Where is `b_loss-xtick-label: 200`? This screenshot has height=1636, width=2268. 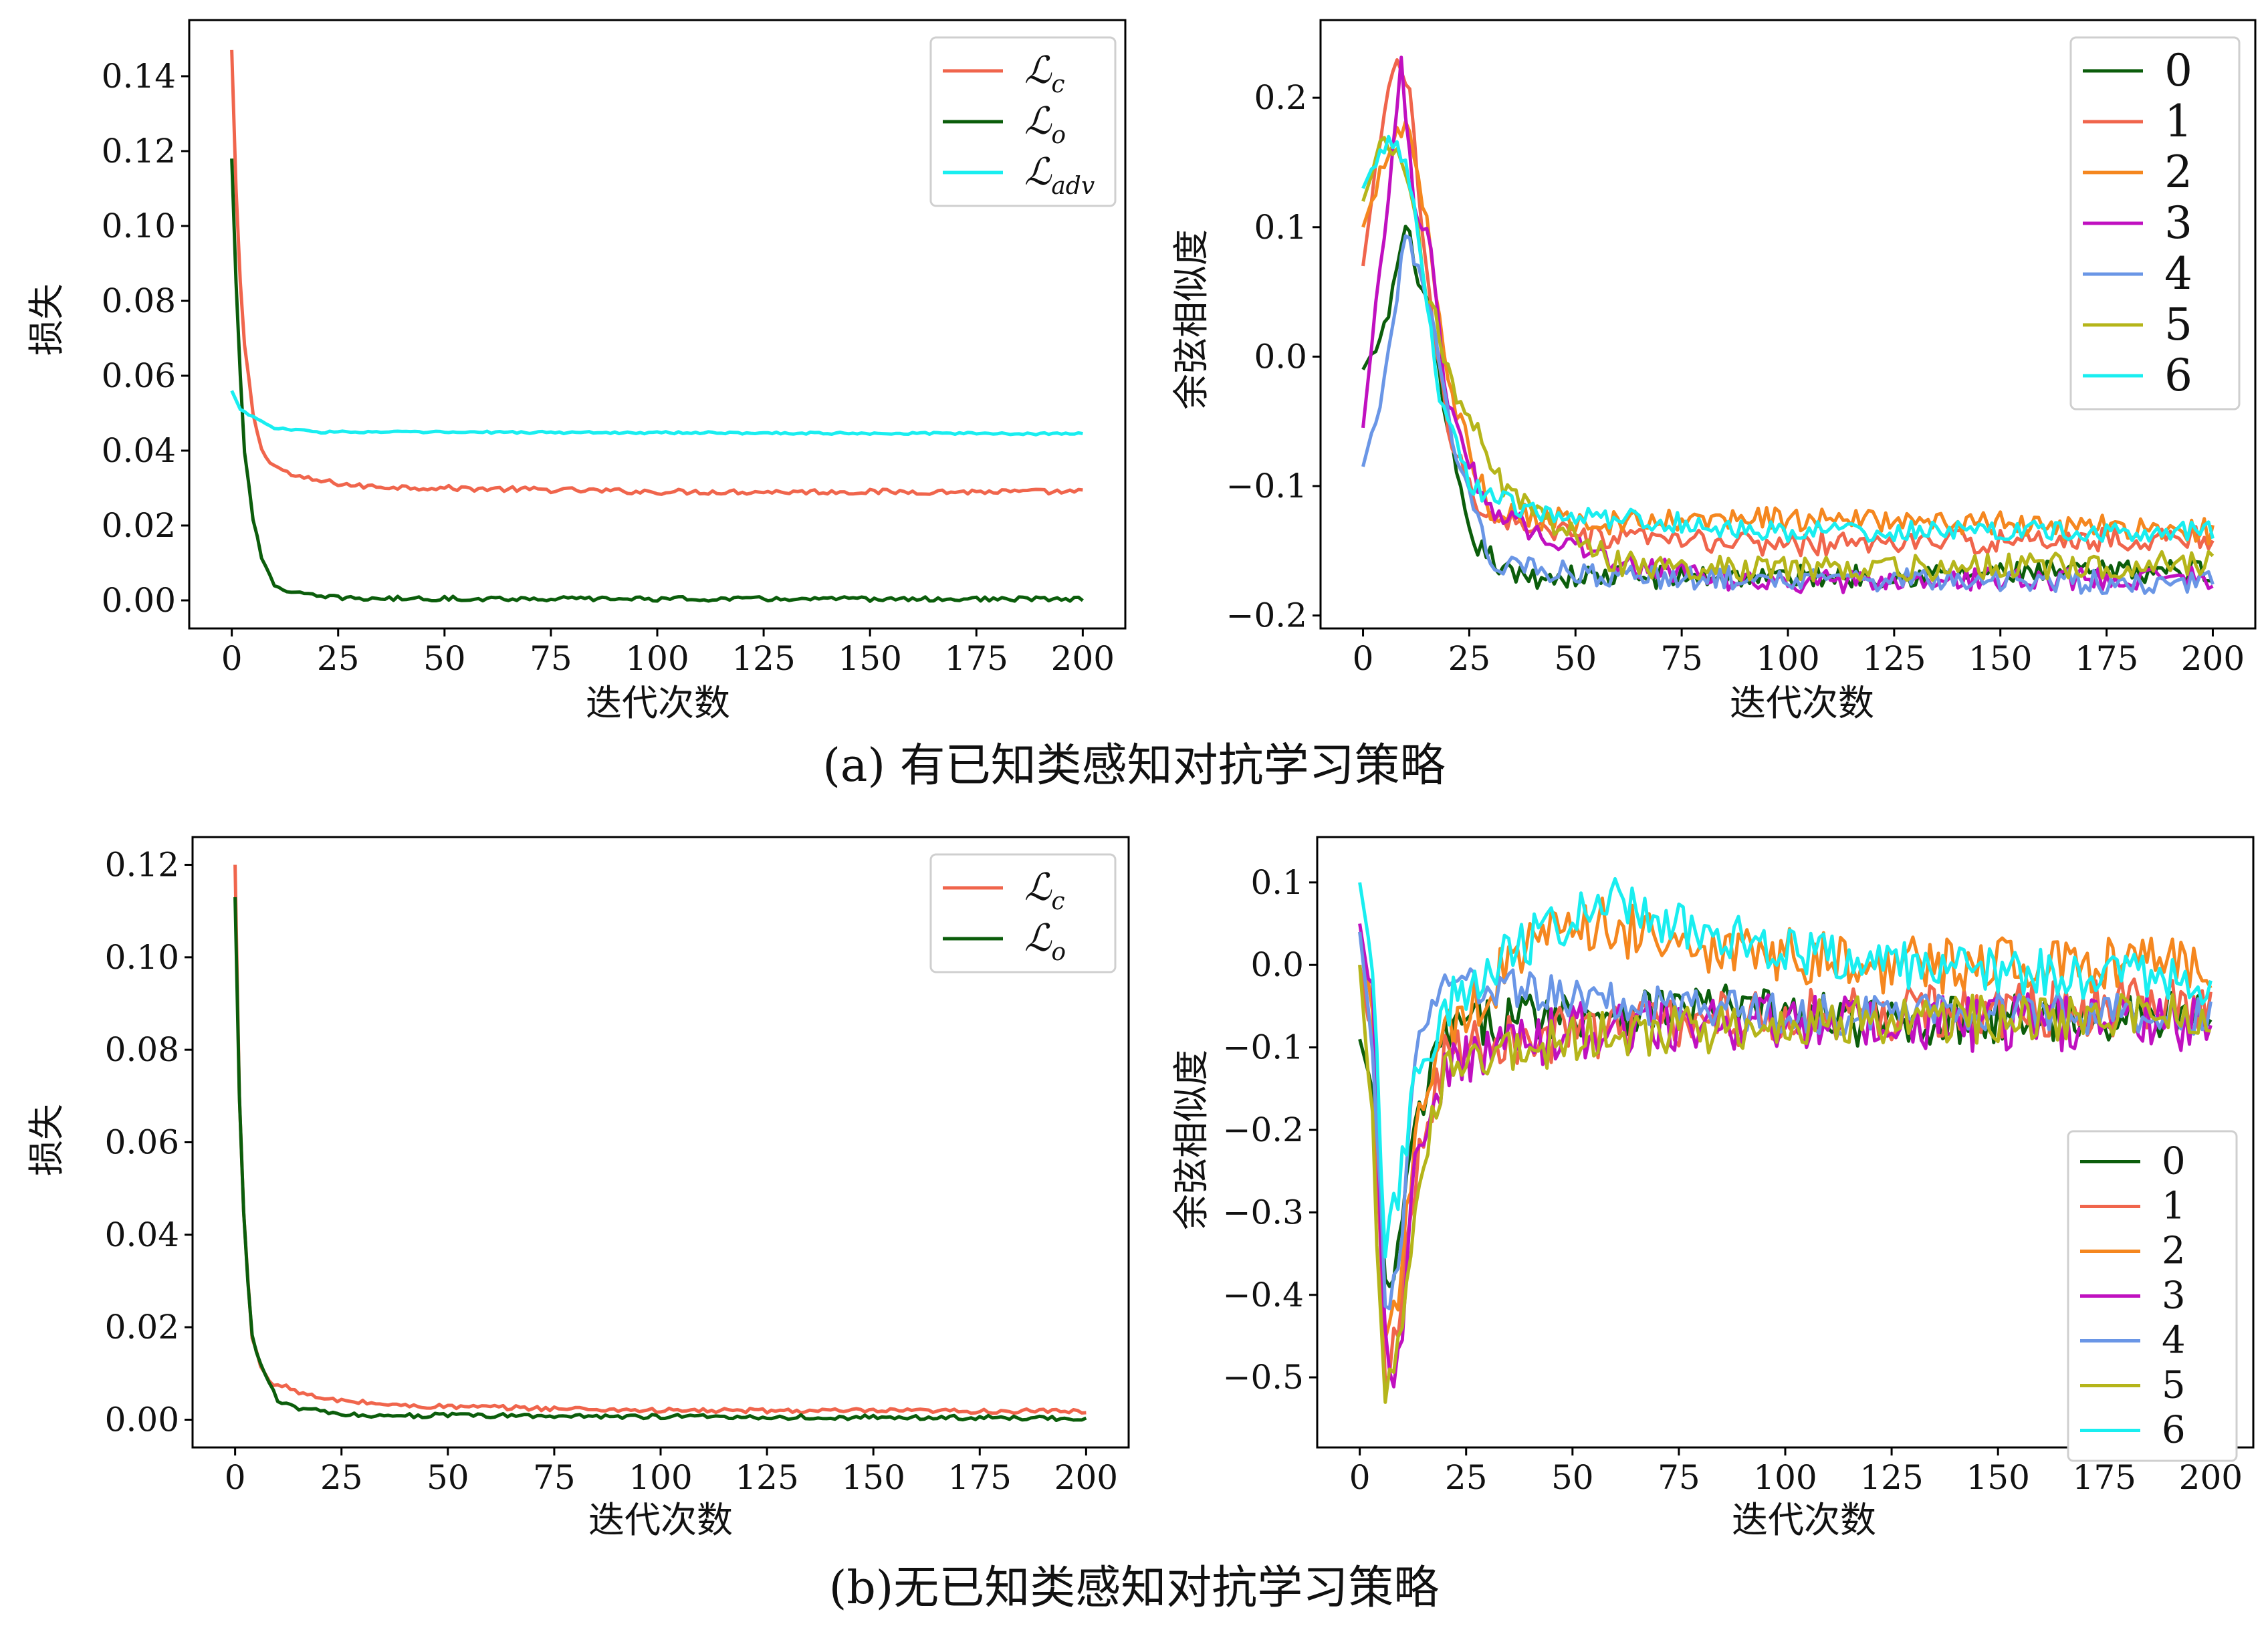
b_loss-xtick-label: 200 is located at coordinates (1086, 1477).